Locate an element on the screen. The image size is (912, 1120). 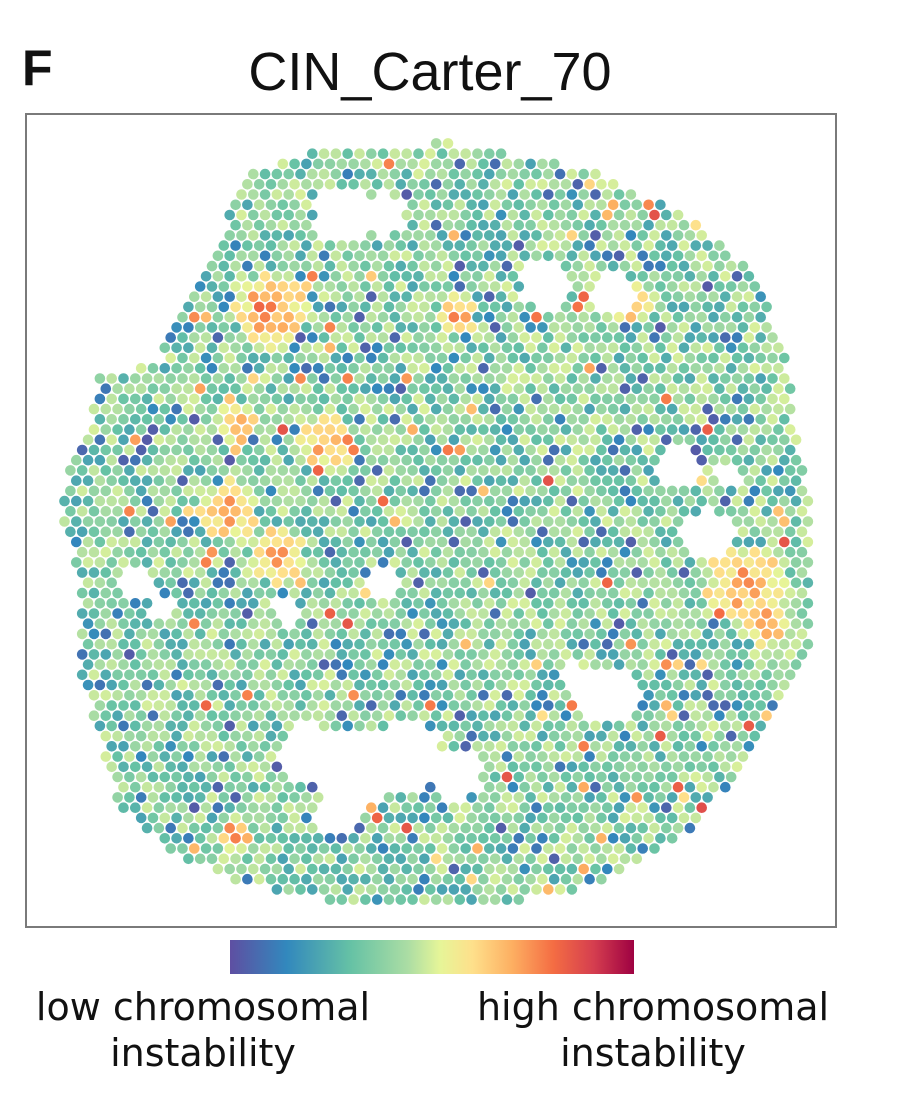
spot-2006 is located at coordinates (749, 562).